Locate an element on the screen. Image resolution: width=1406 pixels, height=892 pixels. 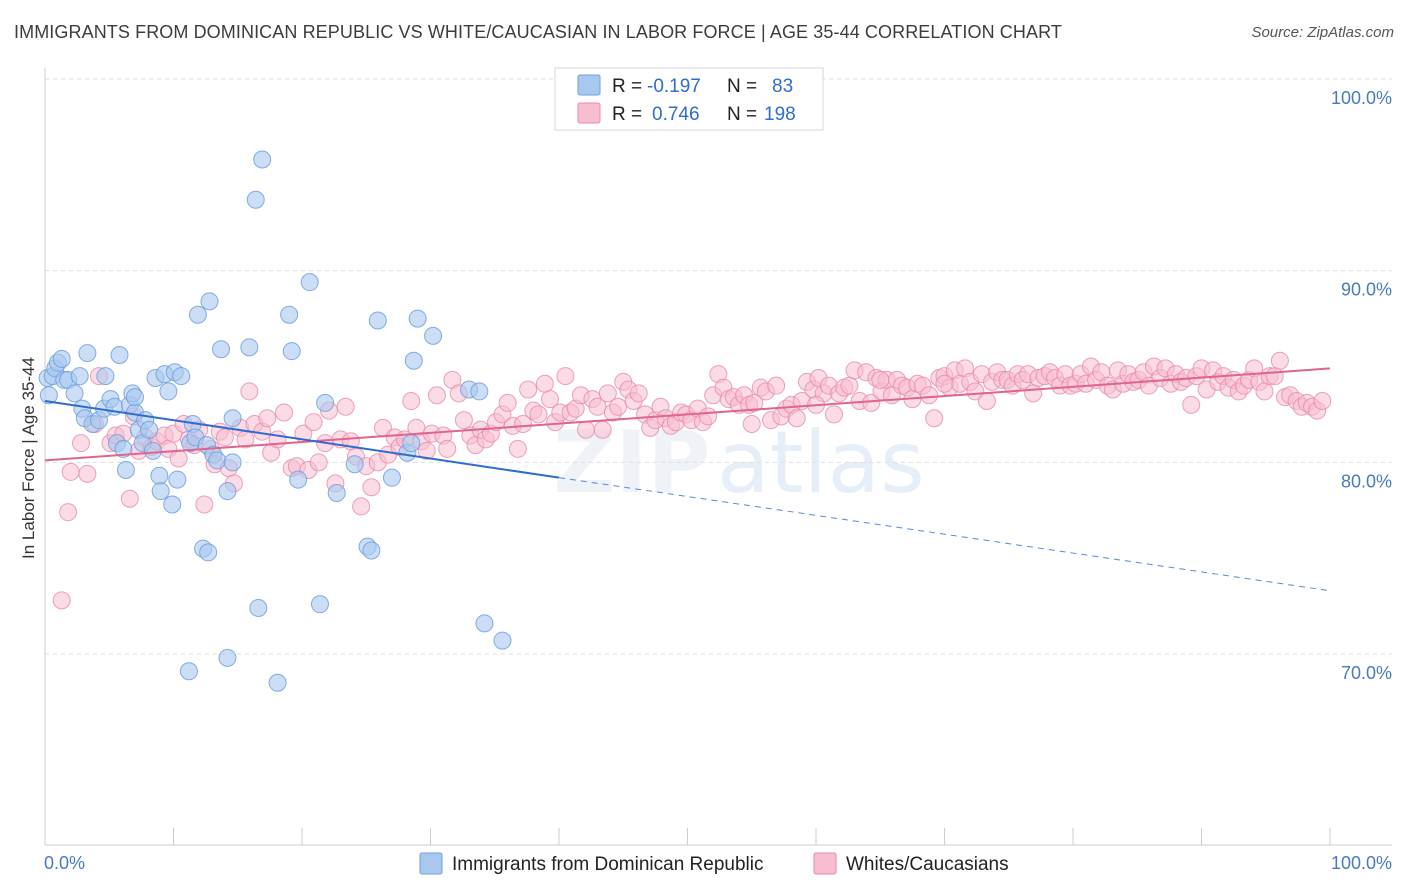
y-tick-label: 70.0% is located at coordinates (1366, 673).